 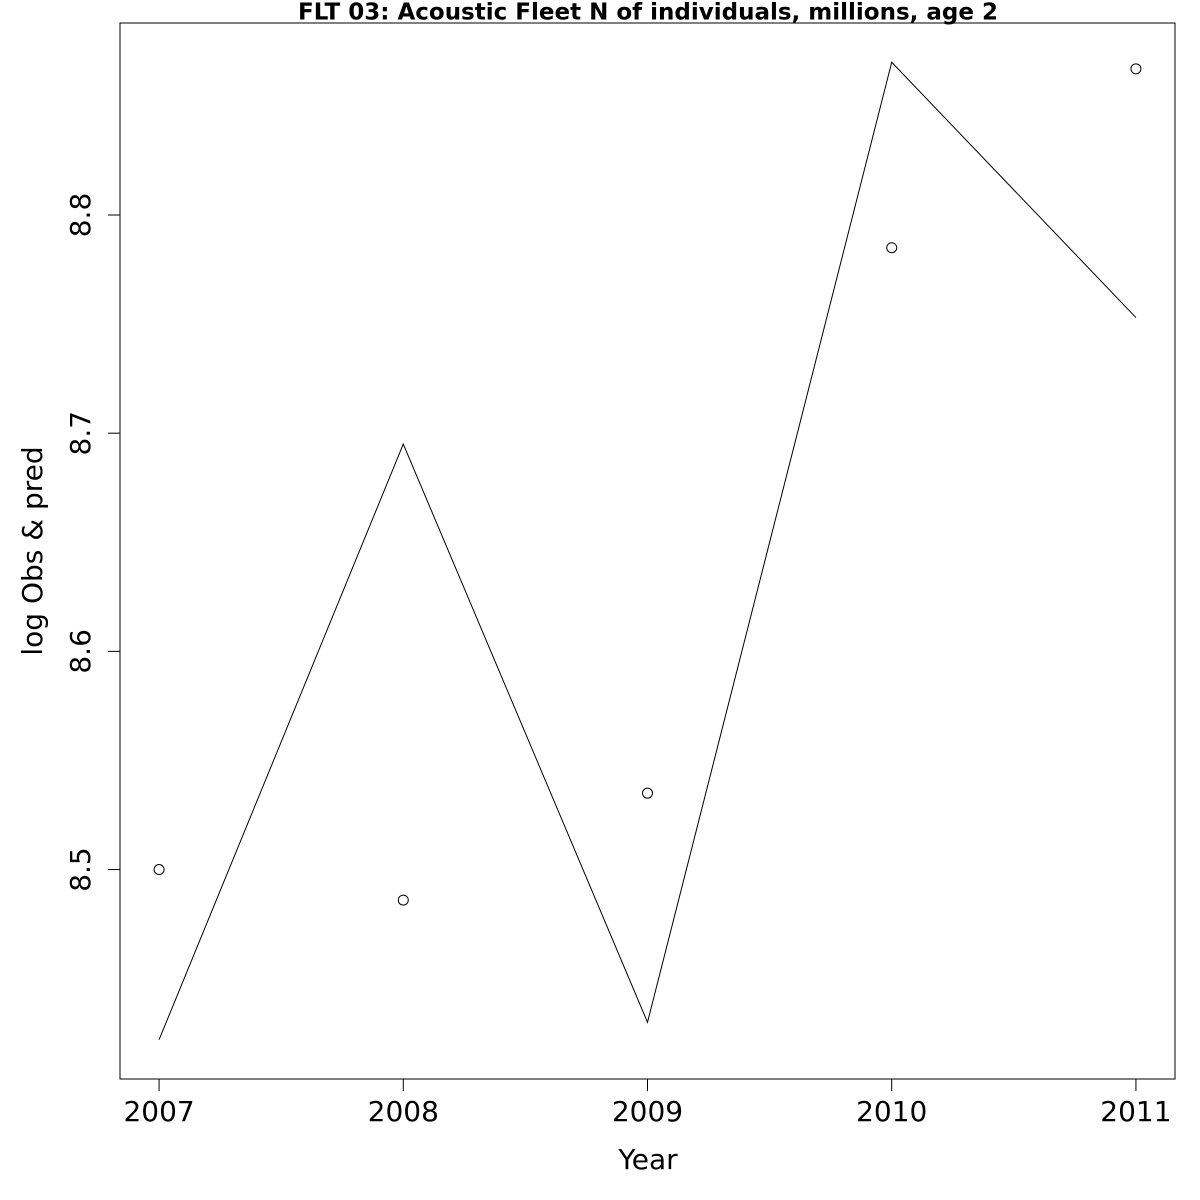 What do you see at coordinates (891, 1111) in the screenshot?
I see `x-tick-label: 2010` at bounding box center [891, 1111].